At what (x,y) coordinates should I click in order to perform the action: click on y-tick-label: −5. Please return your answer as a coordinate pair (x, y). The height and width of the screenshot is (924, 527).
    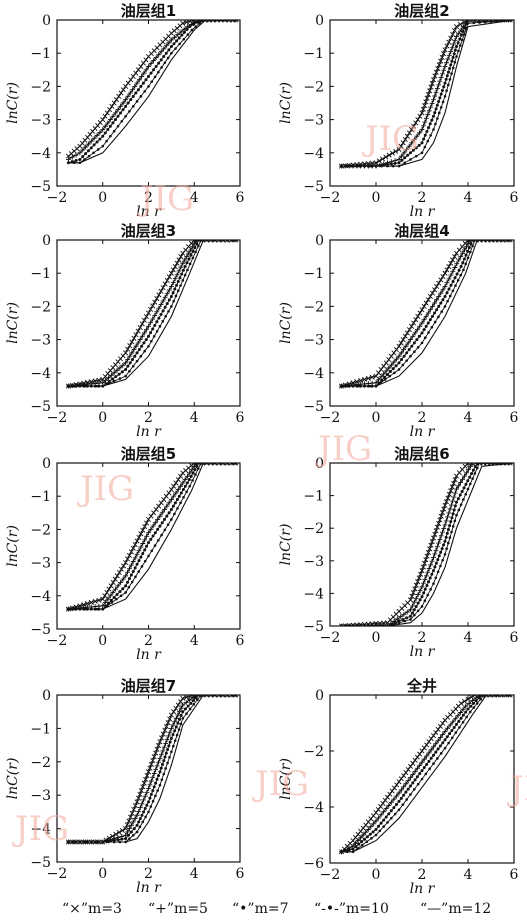
    Looking at the image, I should click on (40, 630).